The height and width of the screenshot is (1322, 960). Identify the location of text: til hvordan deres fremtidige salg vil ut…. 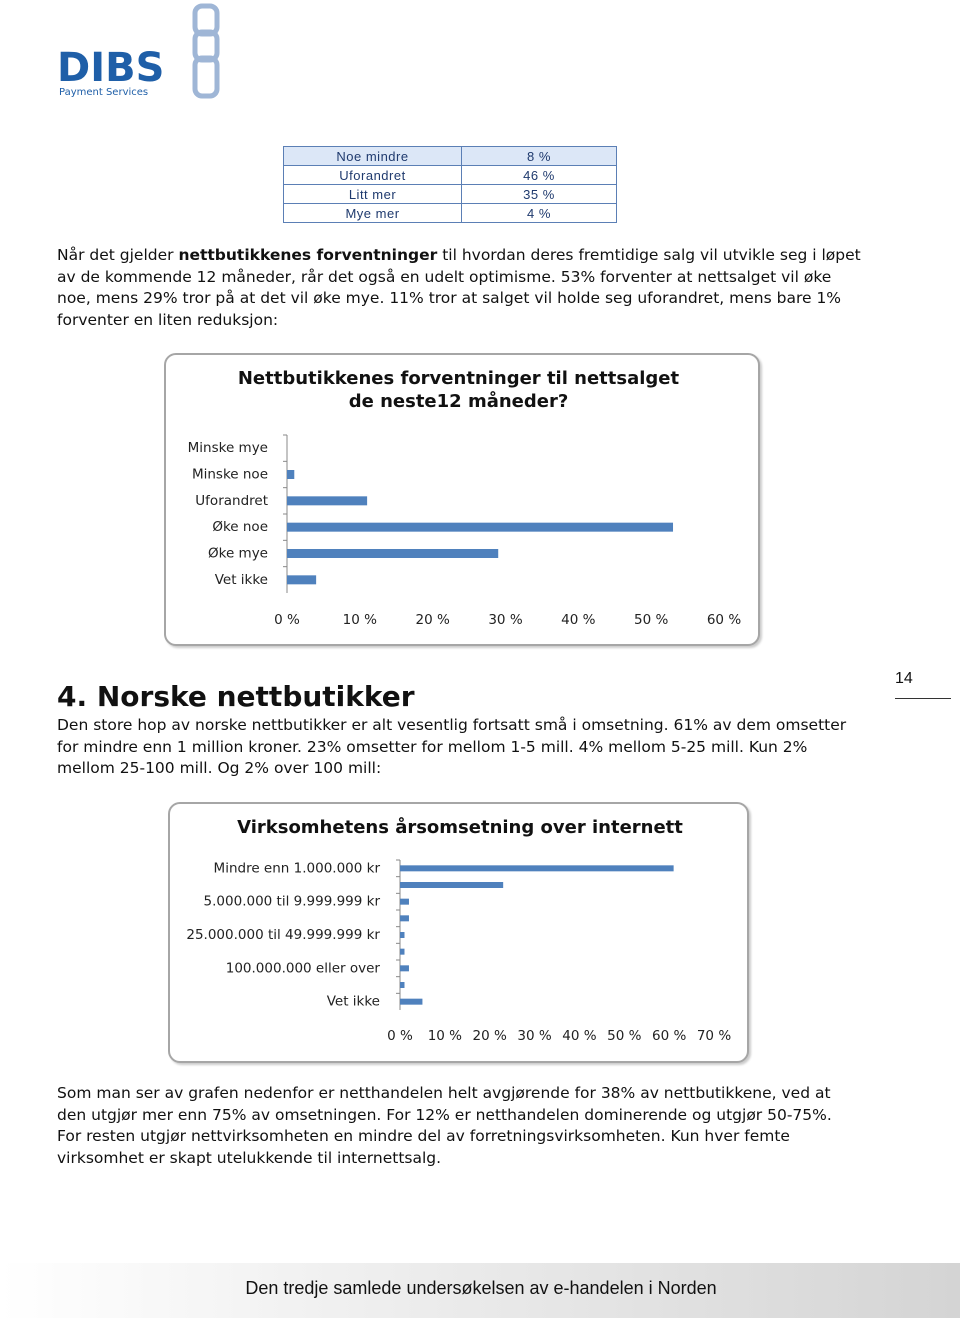
(459, 287).